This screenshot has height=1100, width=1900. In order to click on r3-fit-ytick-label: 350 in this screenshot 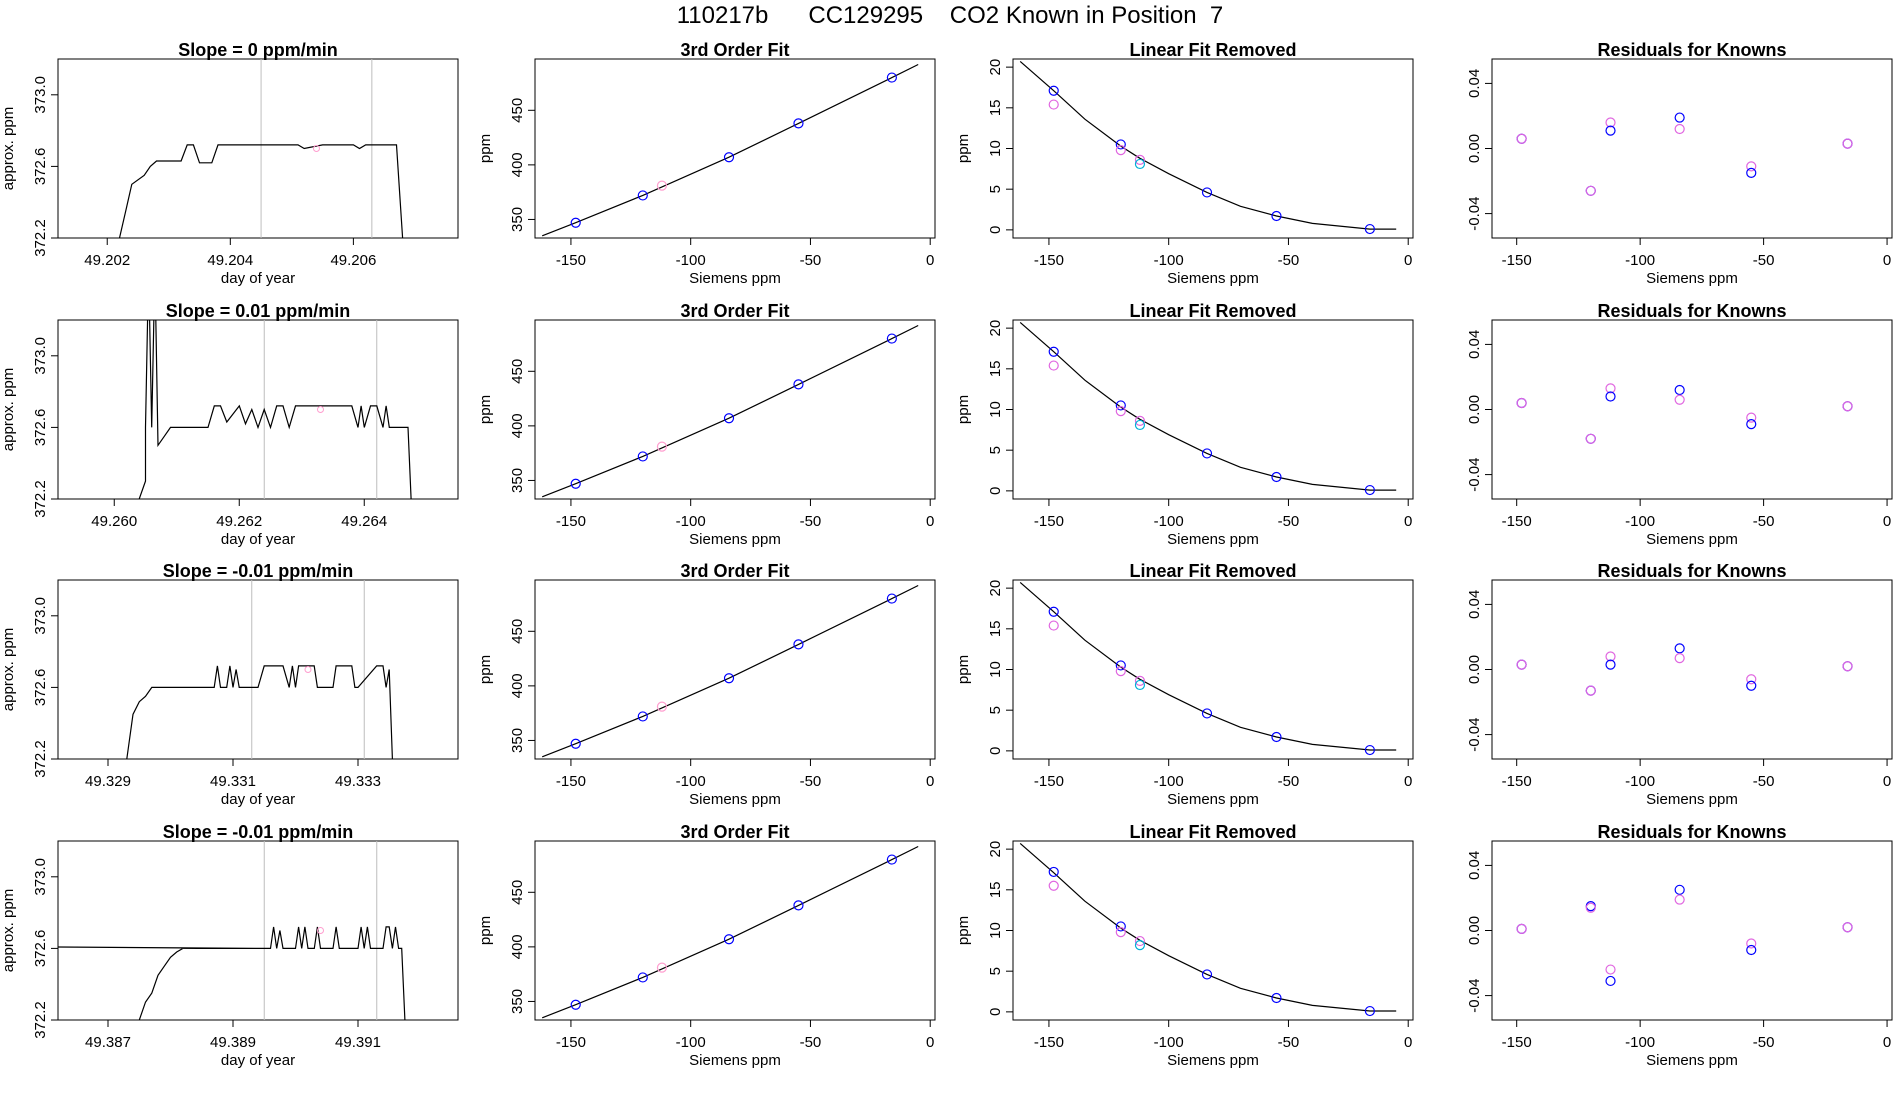, I will do `click(517, 740)`.